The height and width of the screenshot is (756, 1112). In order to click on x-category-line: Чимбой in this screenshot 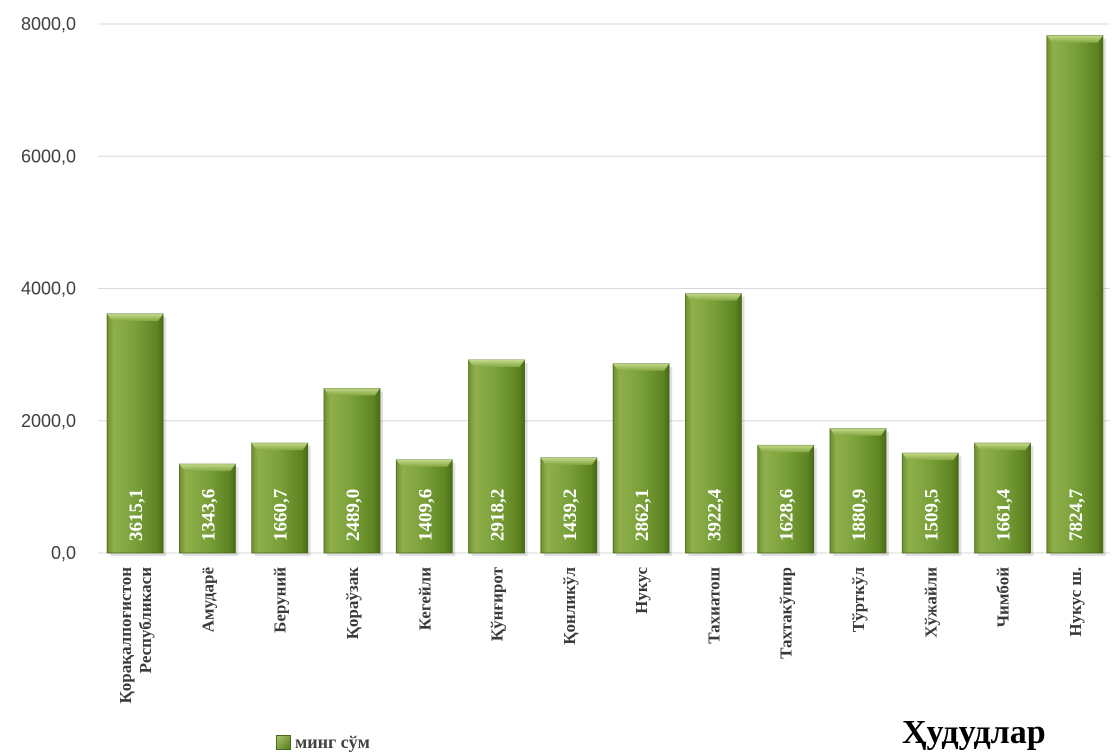, I will do `click(1003, 597)`.